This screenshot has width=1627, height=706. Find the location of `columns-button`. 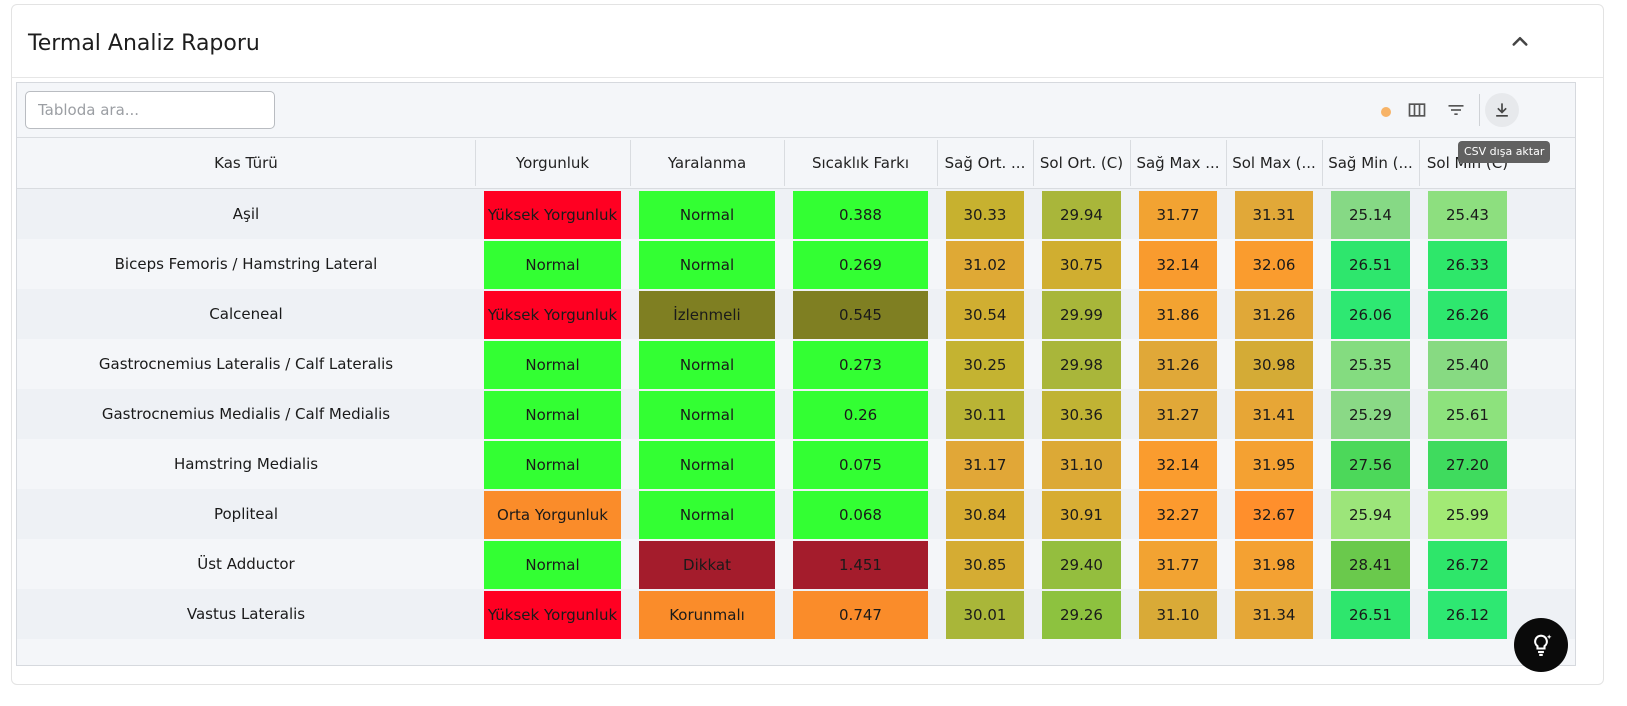

columns-button is located at coordinates (1417, 110).